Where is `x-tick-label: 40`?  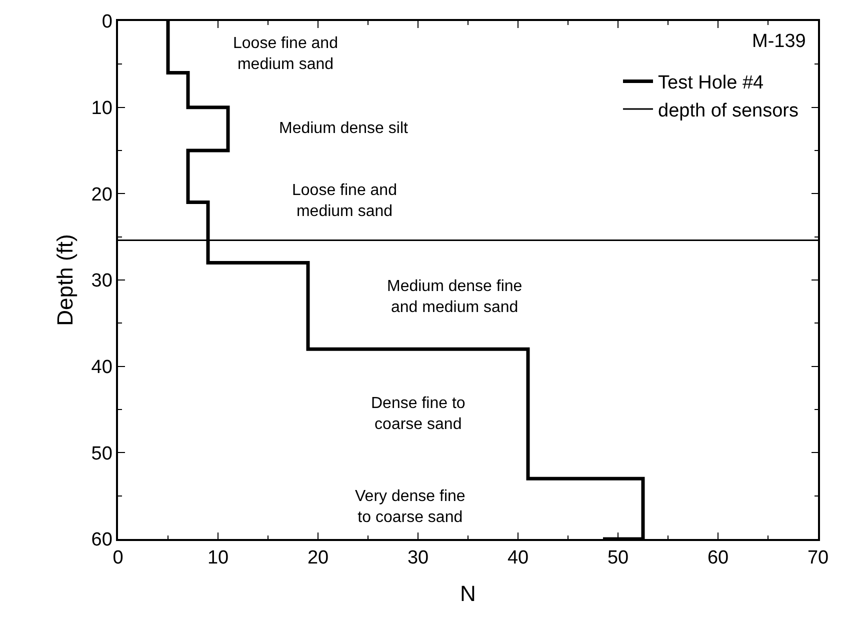
x-tick-label: 40 is located at coordinates (518, 558).